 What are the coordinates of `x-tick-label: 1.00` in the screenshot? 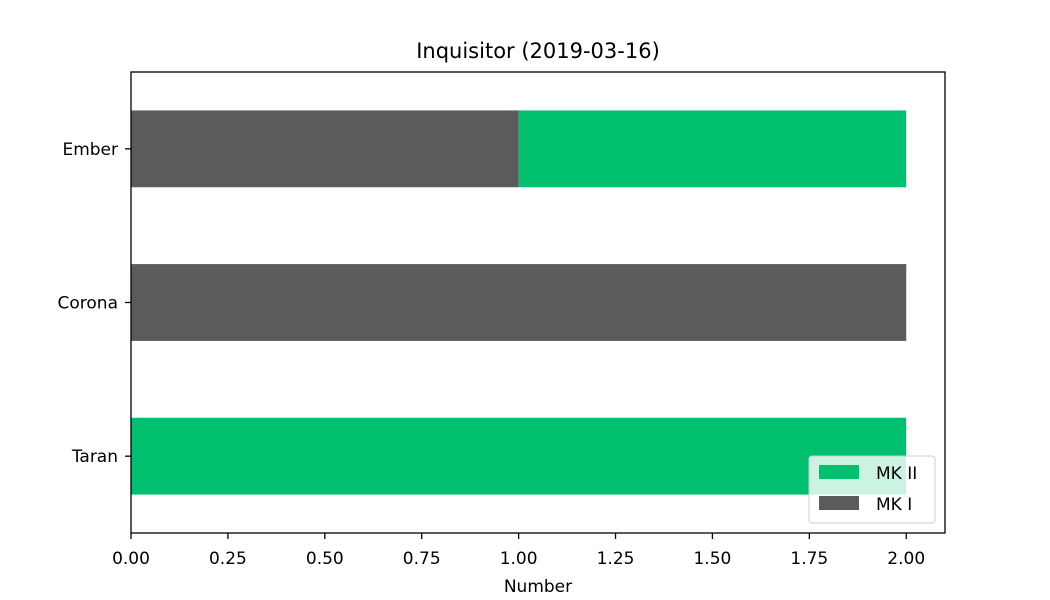 It's located at (519, 559).